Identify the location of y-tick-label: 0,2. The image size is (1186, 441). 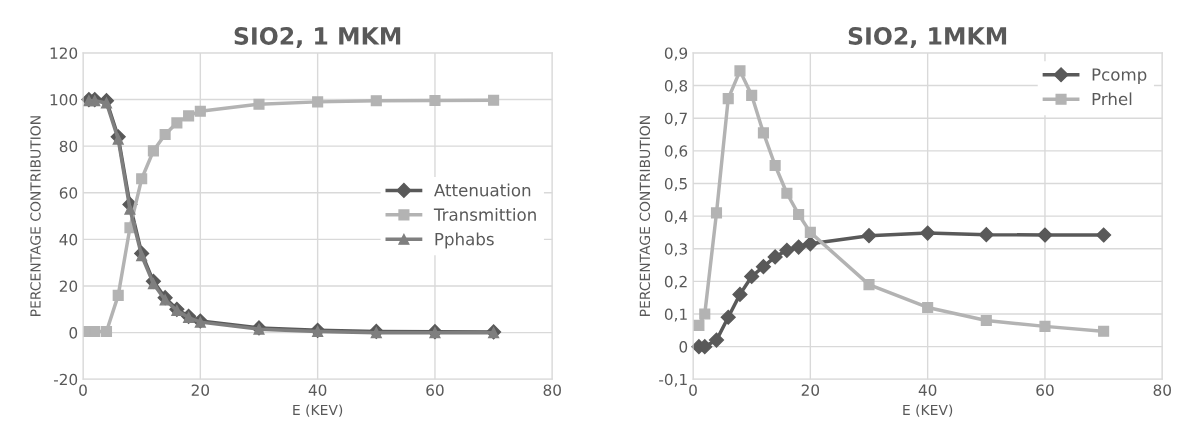
(675, 282).